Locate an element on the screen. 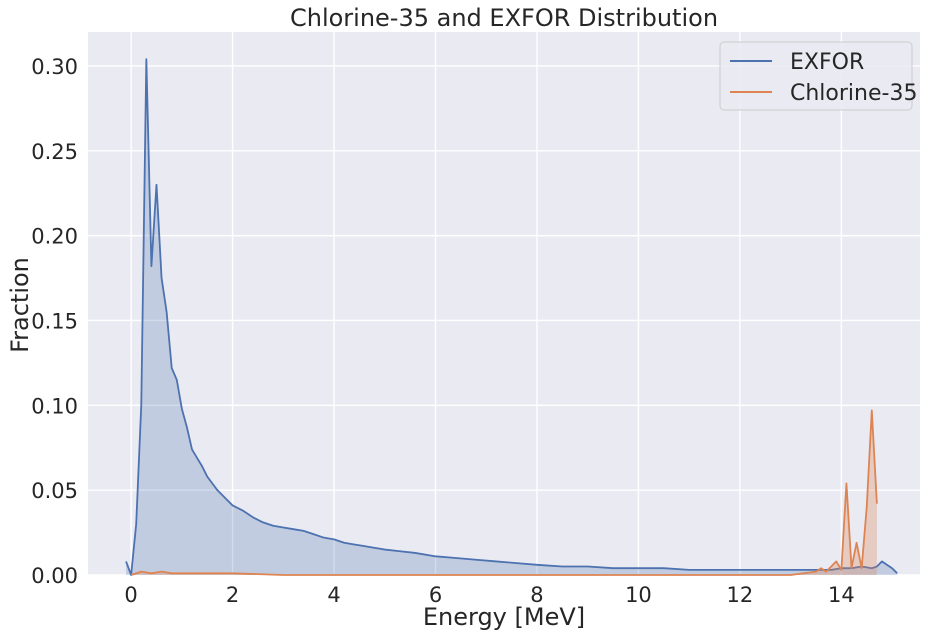 This screenshot has height=638, width=930. y-tick-label: 0.15 is located at coordinates (54, 321).